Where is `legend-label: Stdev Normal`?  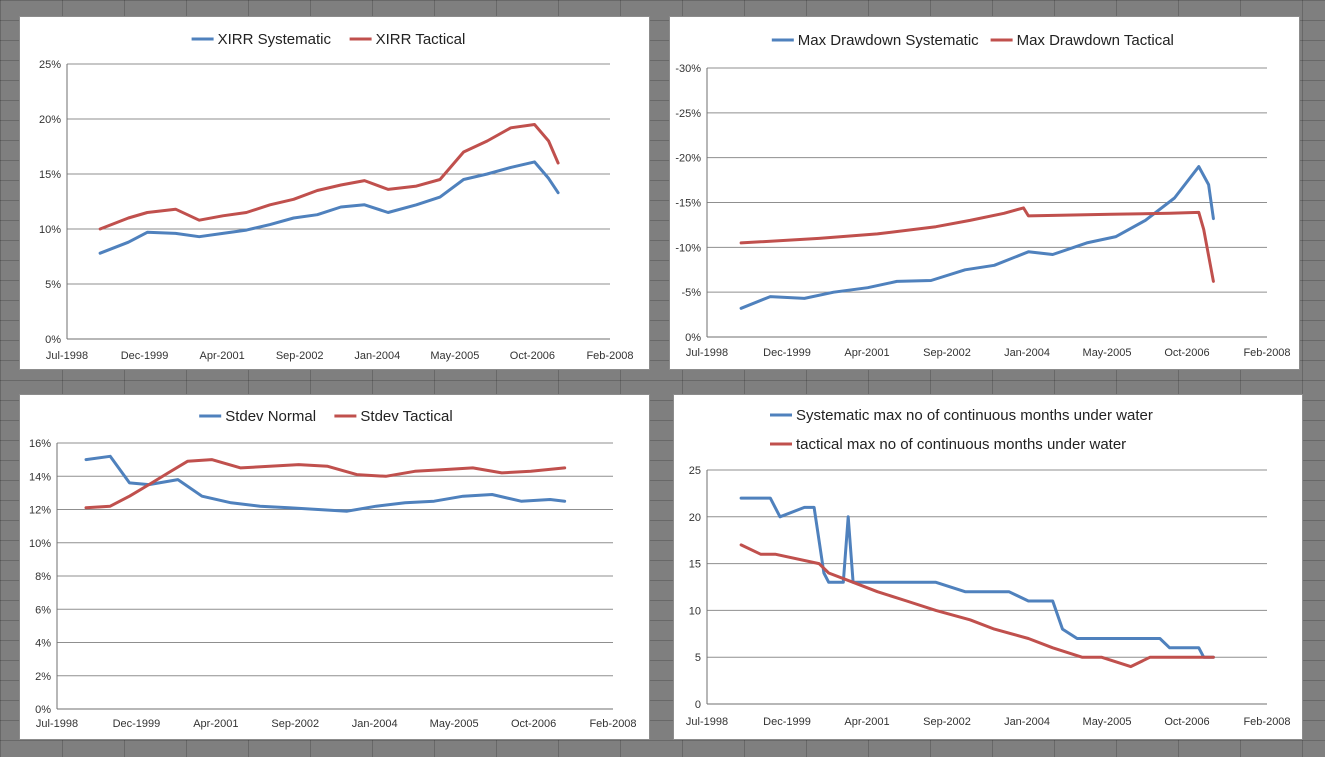 legend-label: Stdev Normal is located at coordinates (270, 416).